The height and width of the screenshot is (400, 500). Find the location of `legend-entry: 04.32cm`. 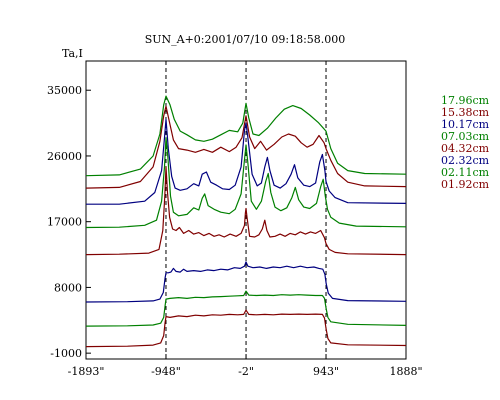

legend-entry: 04.32cm is located at coordinates (465, 148).